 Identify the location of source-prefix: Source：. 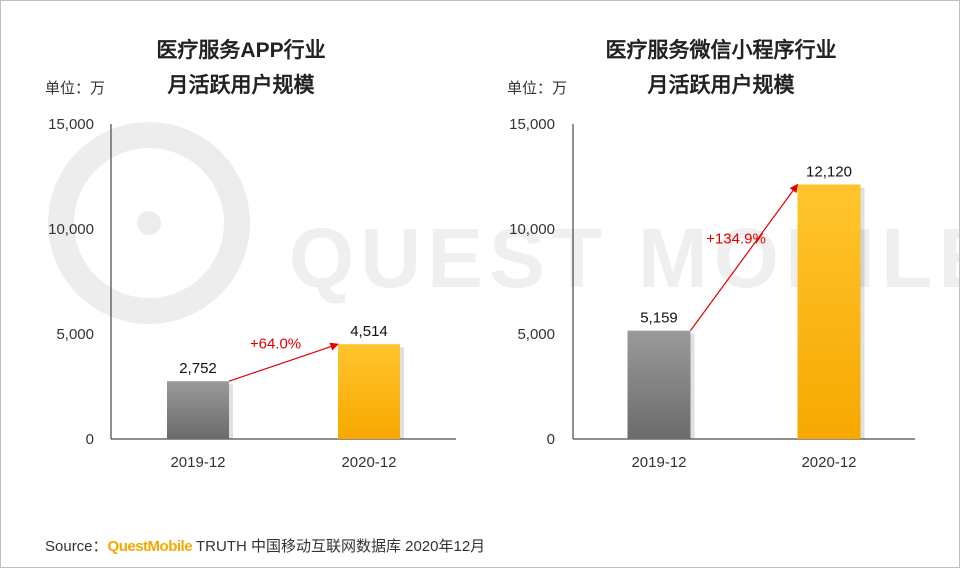
(76, 546).